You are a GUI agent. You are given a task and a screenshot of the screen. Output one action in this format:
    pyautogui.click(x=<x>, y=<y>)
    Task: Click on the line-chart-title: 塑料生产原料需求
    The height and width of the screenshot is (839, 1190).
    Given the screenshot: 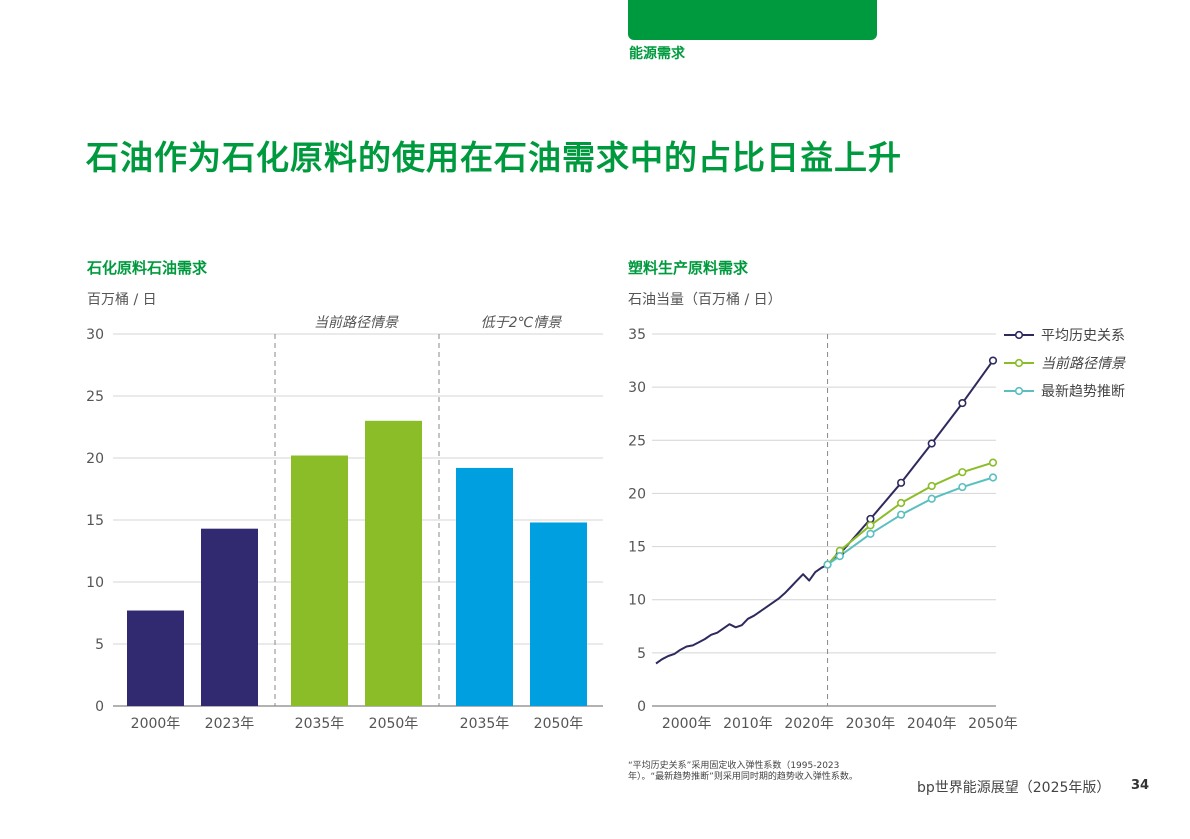 What is the action you would take?
    pyautogui.click(x=688, y=268)
    